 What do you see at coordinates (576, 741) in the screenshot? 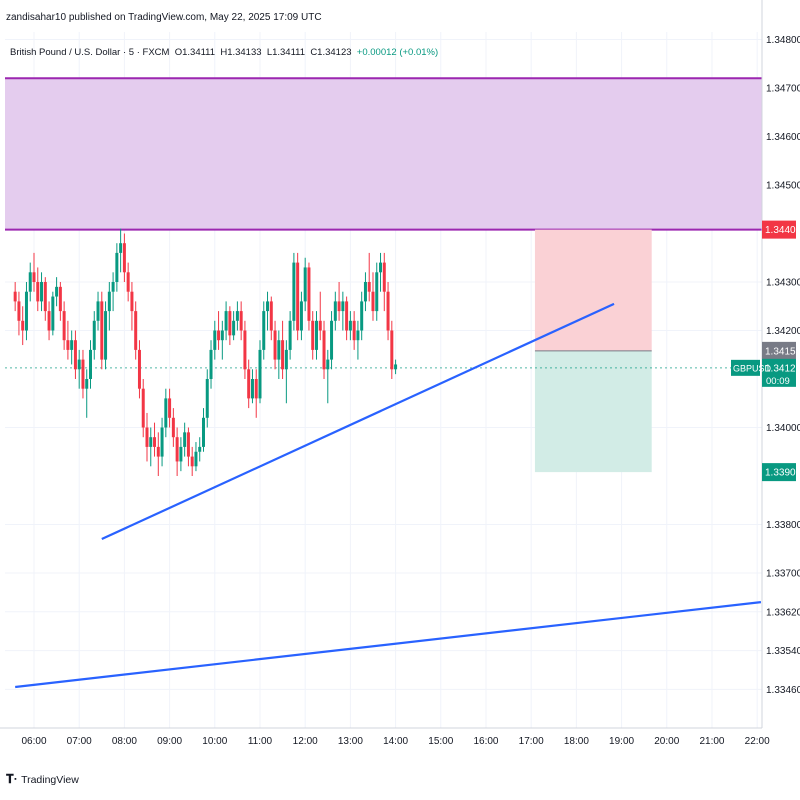
I see `time-tick-label: 18:00` at bounding box center [576, 741].